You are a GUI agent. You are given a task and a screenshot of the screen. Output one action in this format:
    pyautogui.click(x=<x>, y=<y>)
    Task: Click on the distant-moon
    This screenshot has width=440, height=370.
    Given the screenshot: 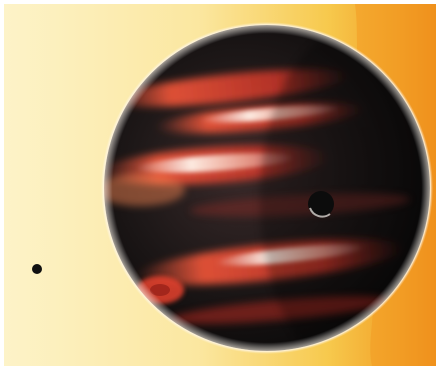 What is the action you would take?
    pyautogui.click(x=37, y=269)
    